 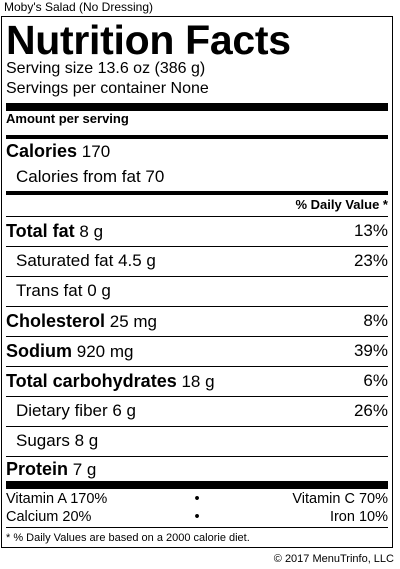 What do you see at coordinates (107, 88) in the screenshot?
I see `servings-per-container: Servings per container None` at bounding box center [107, 88].